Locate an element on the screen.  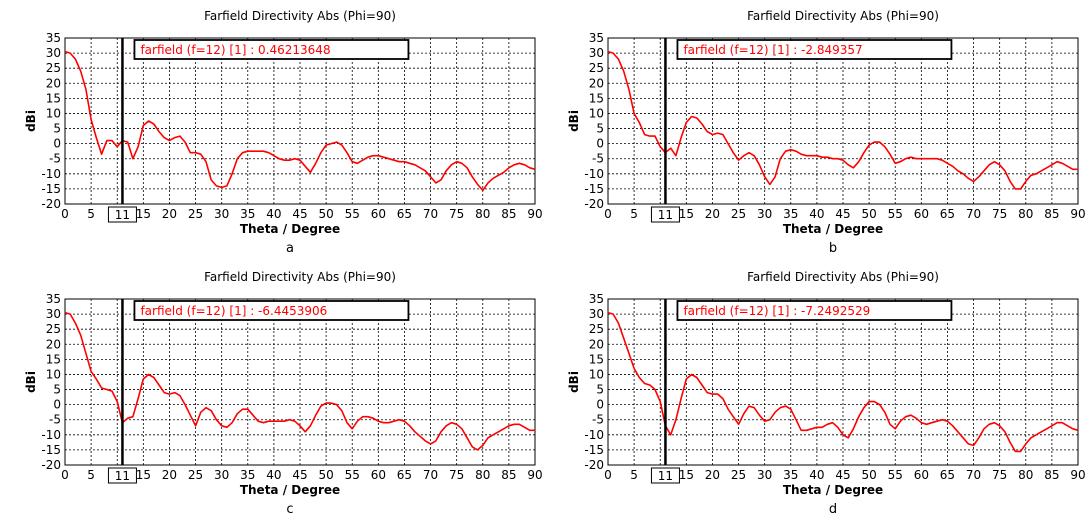
y-tick-label: -15 is located at coordinates (51, 450).